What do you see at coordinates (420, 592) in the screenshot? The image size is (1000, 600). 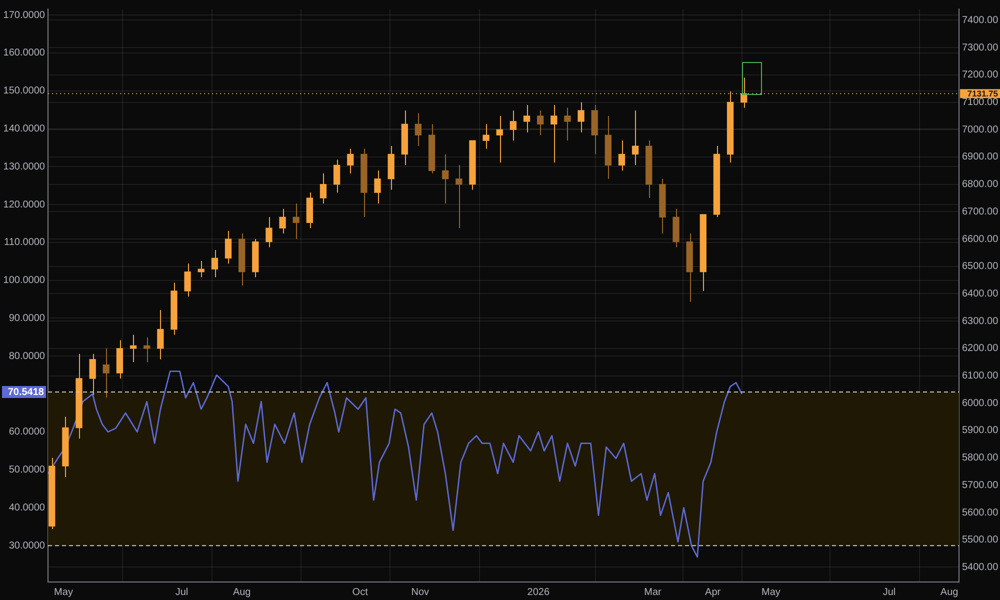 I see `x-tick-label: Nov` at bounding box center [420, 592].